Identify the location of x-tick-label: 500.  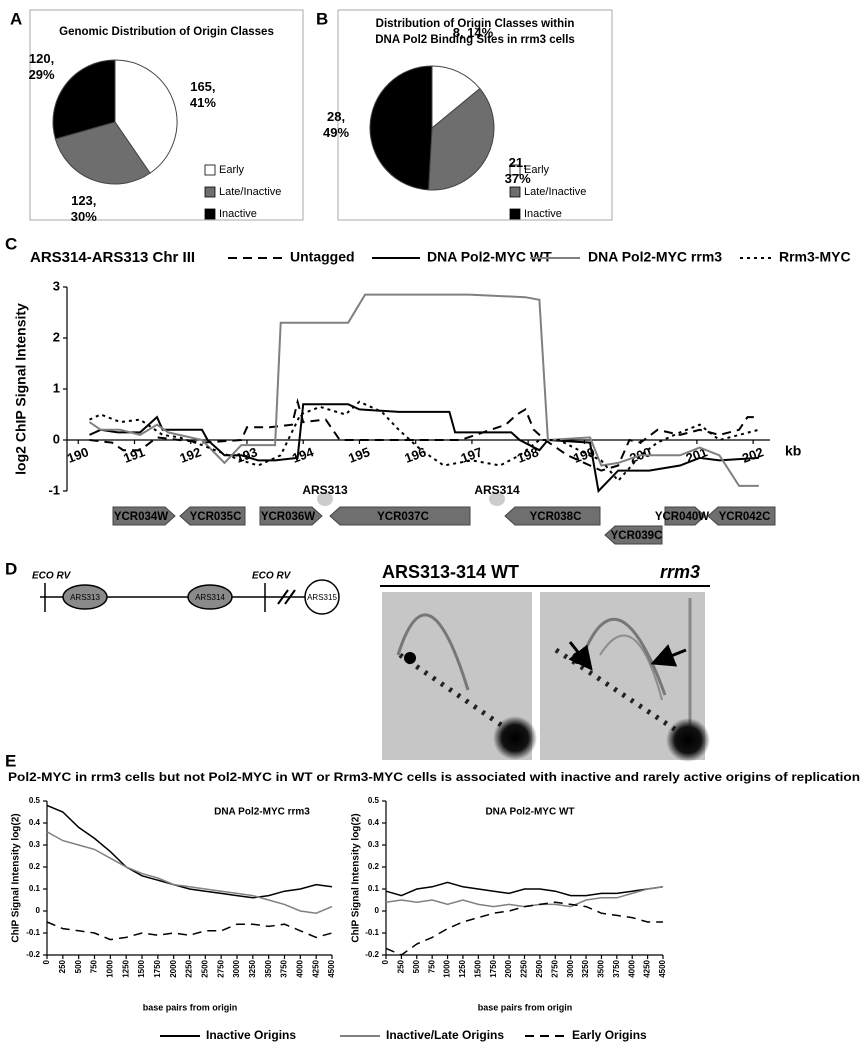
(416, 966).